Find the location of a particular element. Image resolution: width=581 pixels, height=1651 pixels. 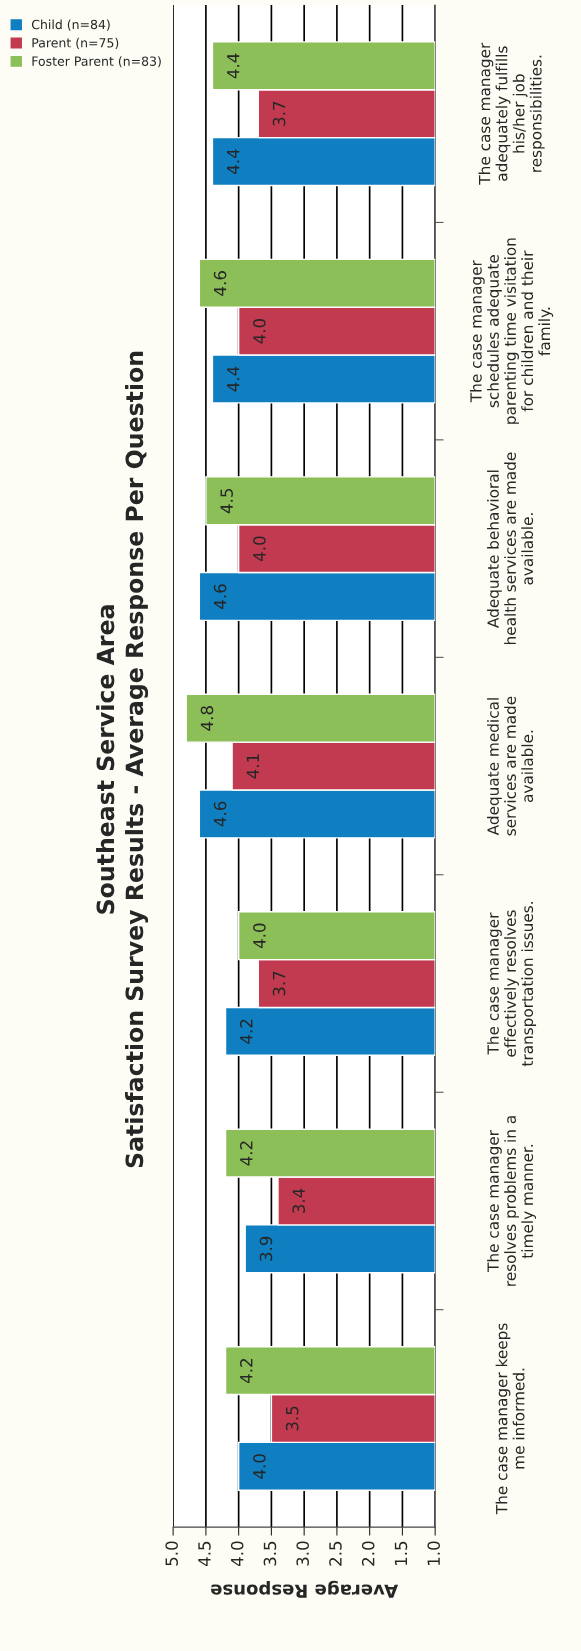

x-tick-label: 3.0 is located at coordinates (302, 1553).